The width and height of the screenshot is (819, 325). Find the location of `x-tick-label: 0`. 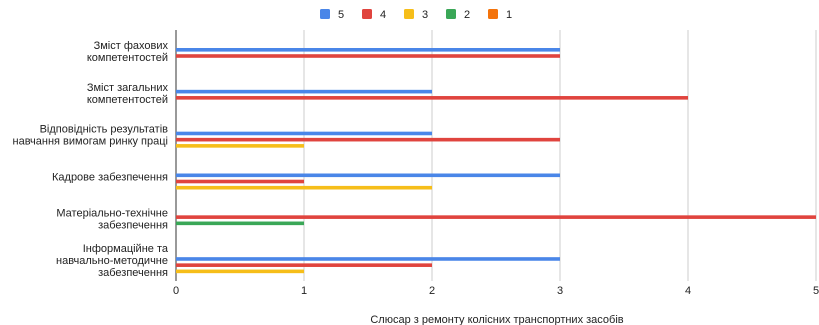

x-tick-label: 0 is located at coordinates (176, 291).